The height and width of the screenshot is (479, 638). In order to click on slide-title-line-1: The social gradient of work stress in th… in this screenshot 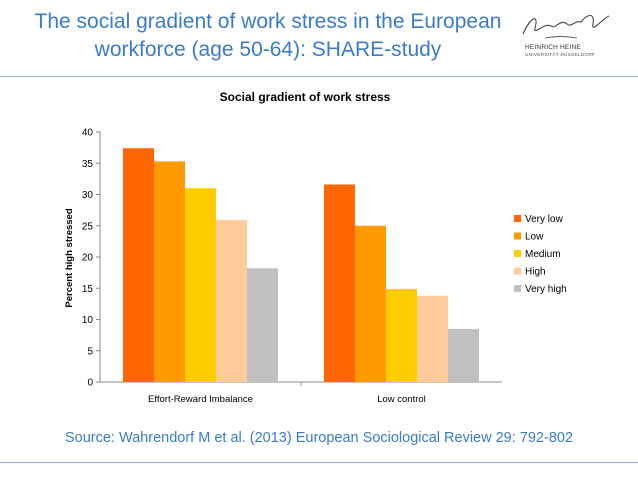, I will do `click(268, 21)`.